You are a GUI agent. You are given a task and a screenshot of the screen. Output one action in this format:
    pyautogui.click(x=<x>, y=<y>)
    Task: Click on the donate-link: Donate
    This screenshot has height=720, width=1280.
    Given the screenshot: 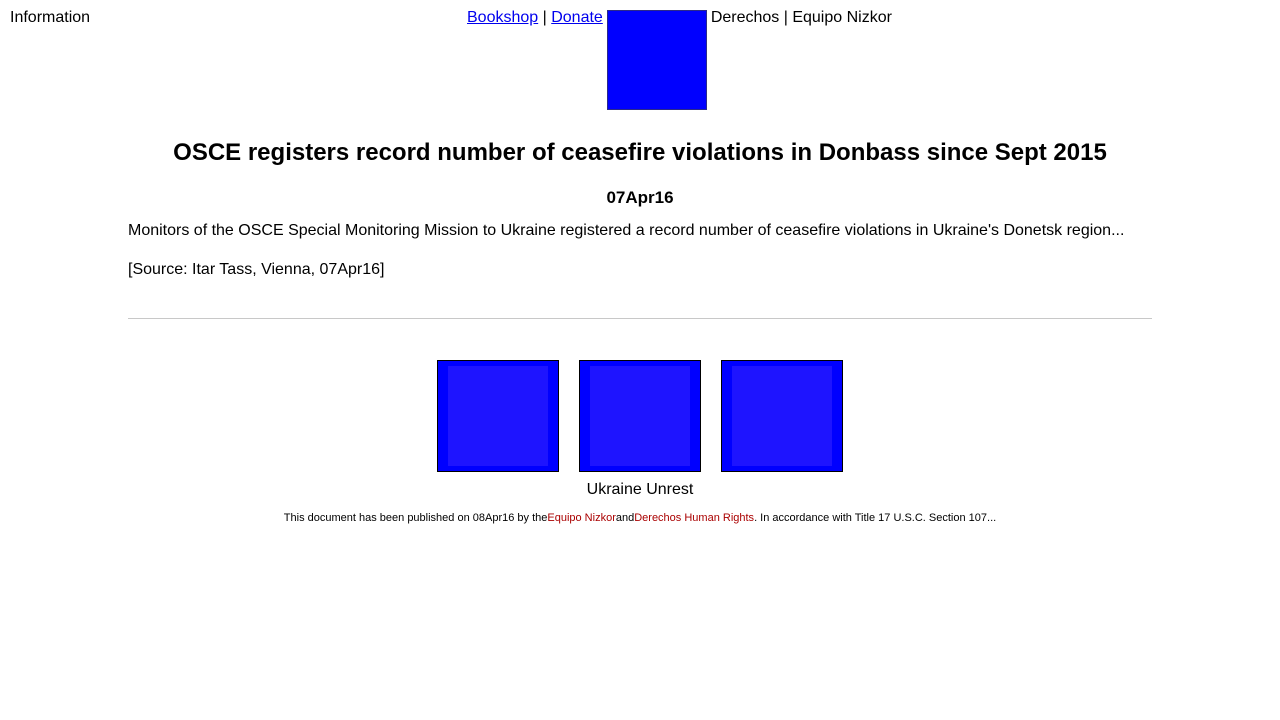 What is the action you would take?
    pyautogui.click(x=577, y=17)
    